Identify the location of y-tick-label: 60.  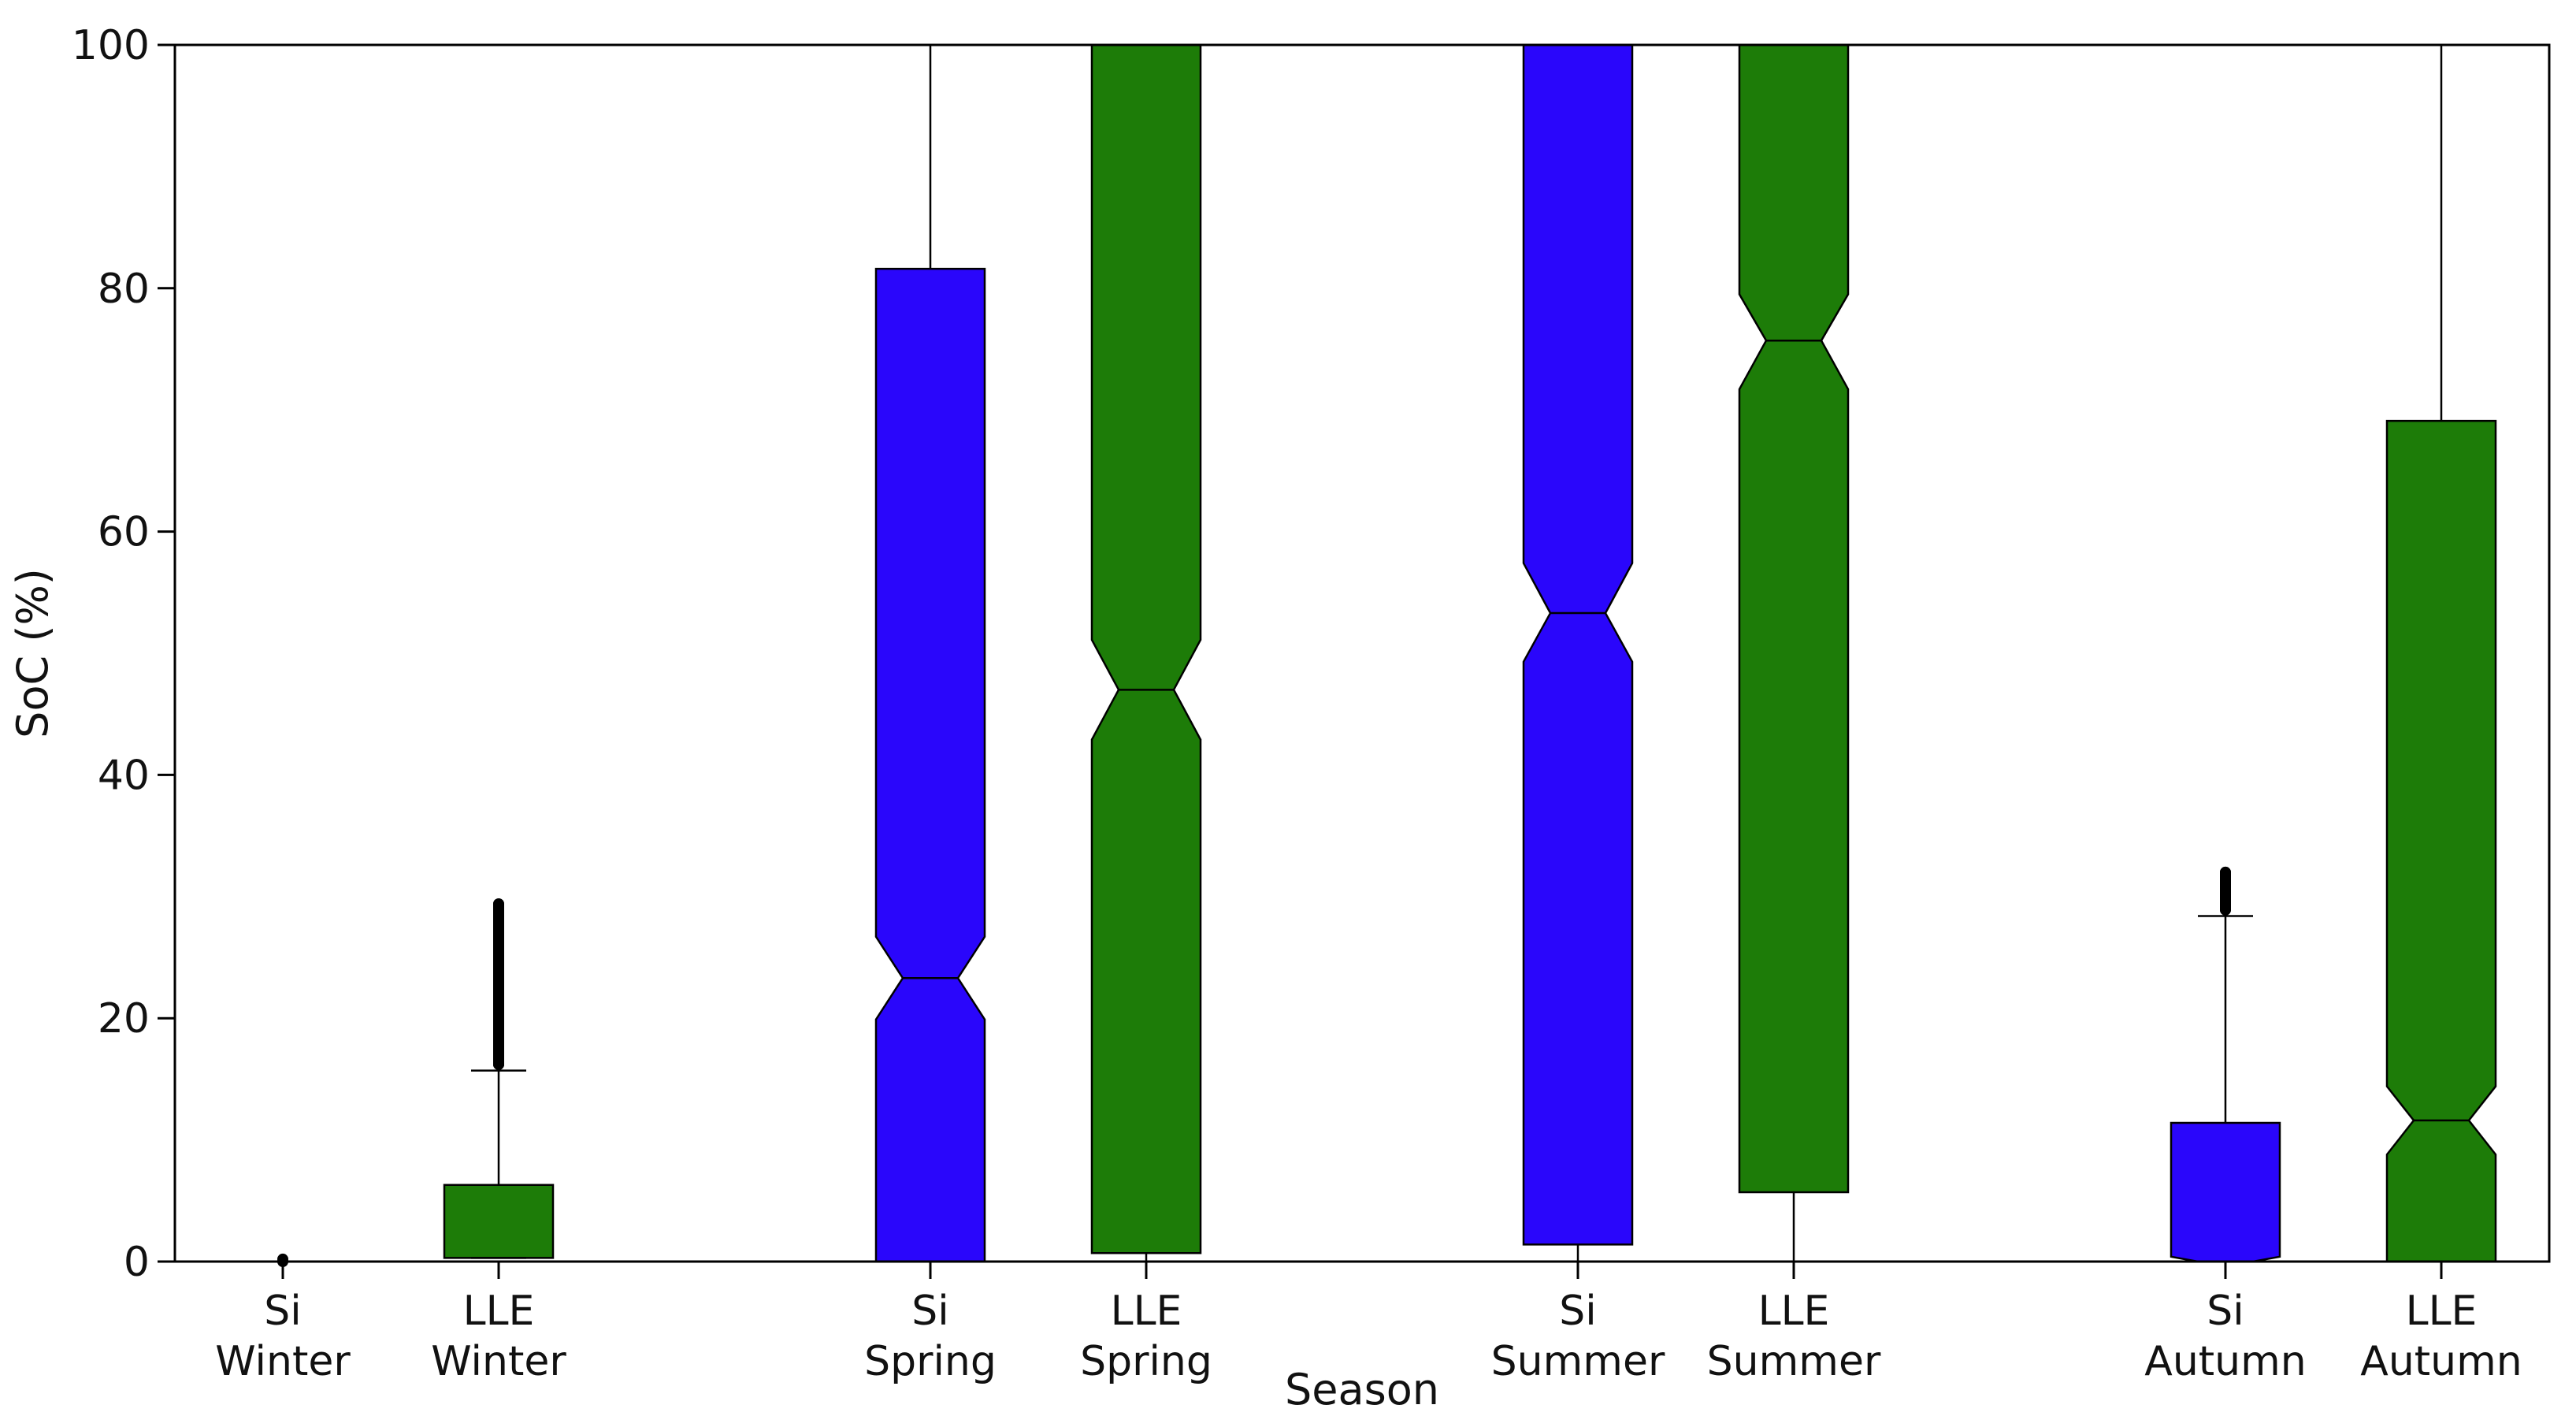
(124, 532).